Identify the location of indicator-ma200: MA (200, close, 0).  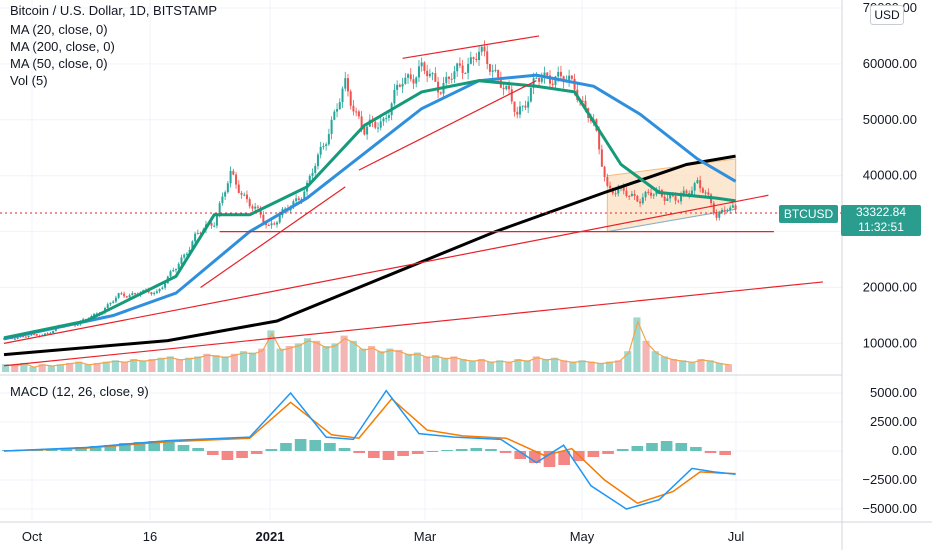
(62, 46).